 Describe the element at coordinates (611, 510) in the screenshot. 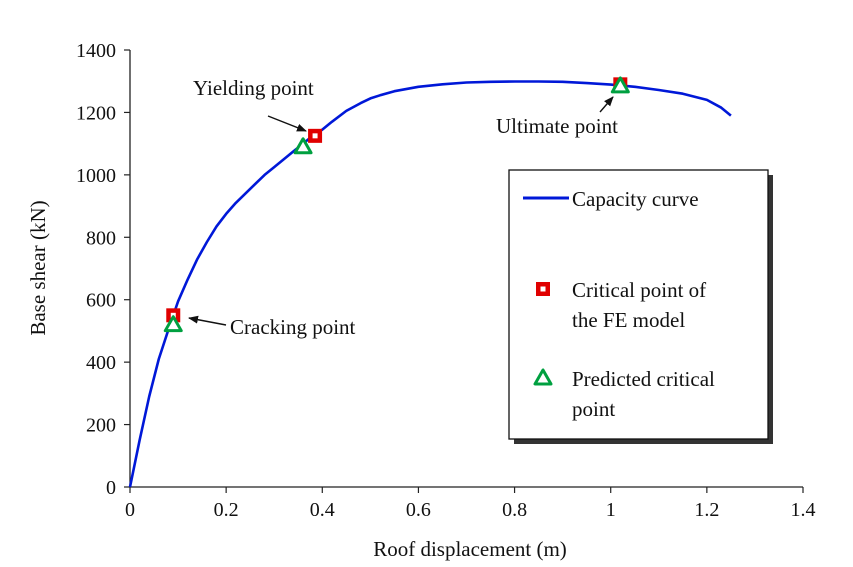

I see `x-tick-label: 1` at that location.